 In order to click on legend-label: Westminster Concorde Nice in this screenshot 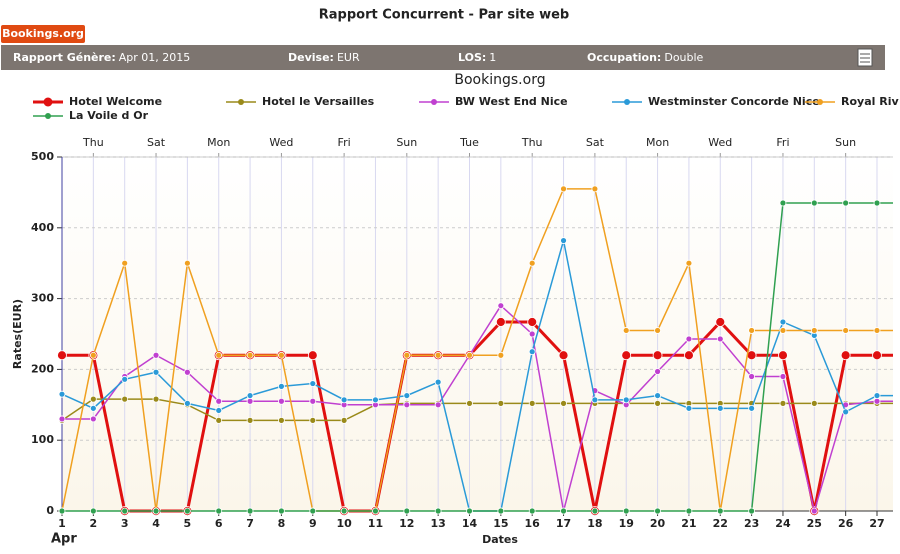, I will do `click(734, 101)`.